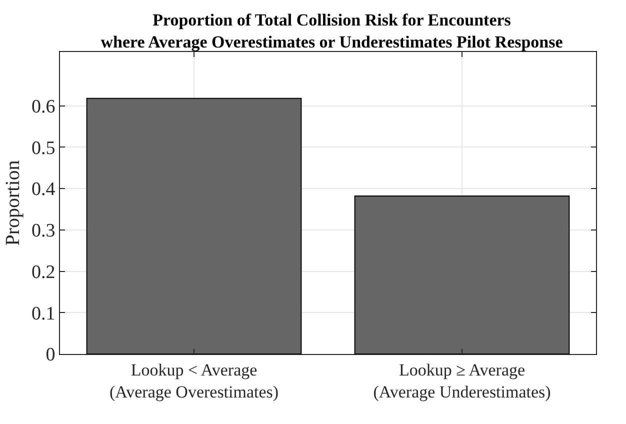 The image size is (626, 424). What do you see at coordinates (13, 203) in the screenshot?
I see `y-axis-title: Proportion` at bounding box center [13, 203].